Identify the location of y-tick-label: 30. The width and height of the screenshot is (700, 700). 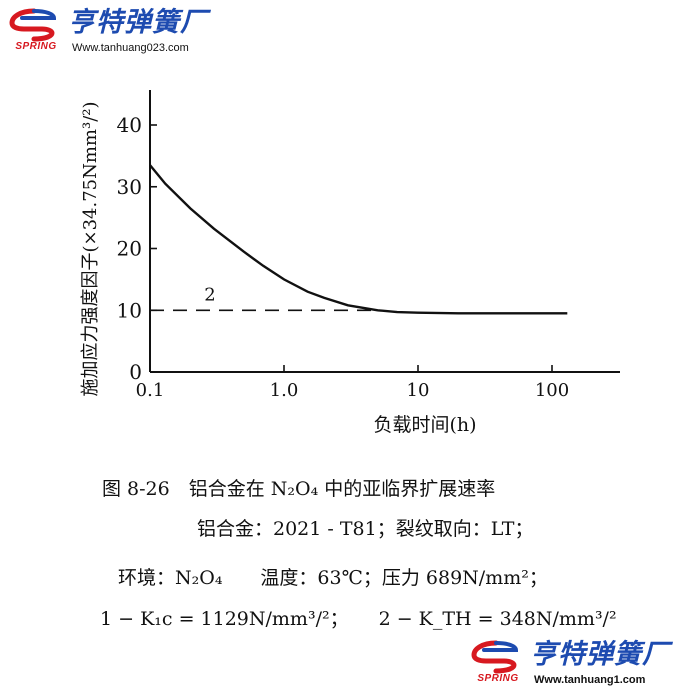
(129, 187).